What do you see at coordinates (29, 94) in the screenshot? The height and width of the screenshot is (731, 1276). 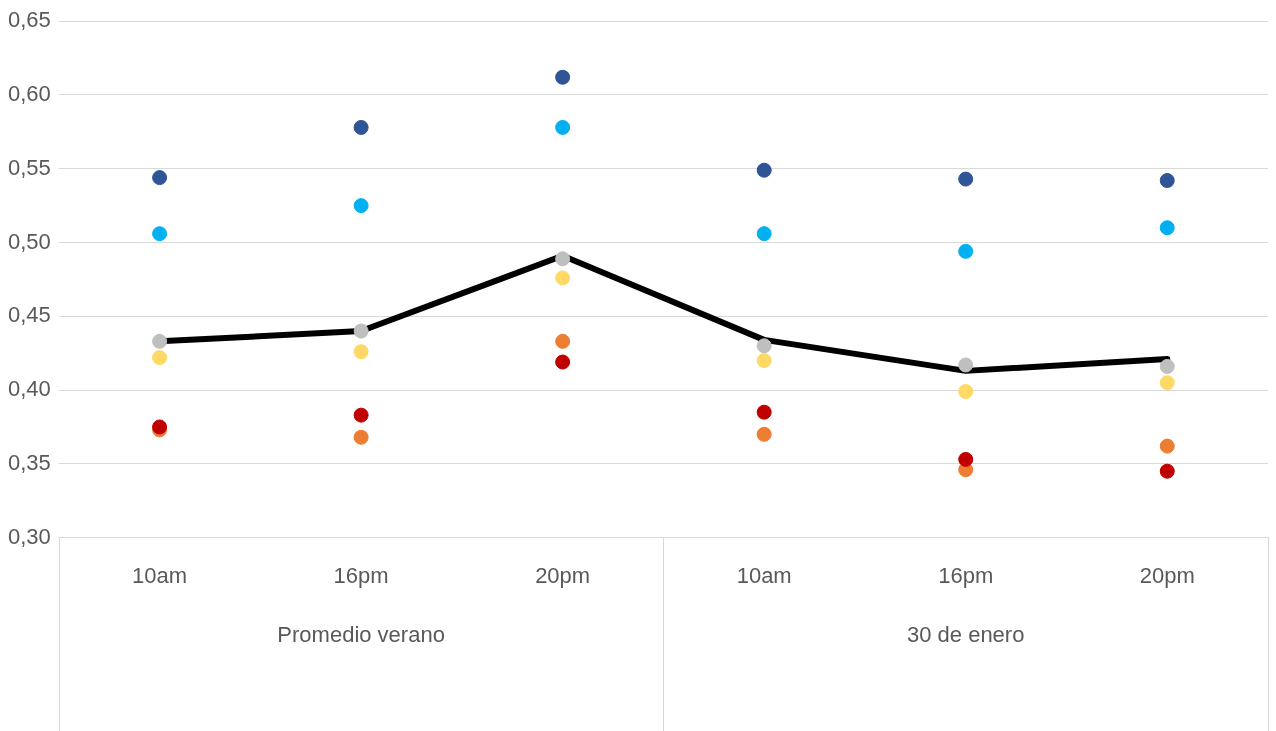 I see `y-tick-label: 0,60` at bounding box center [29, 94].